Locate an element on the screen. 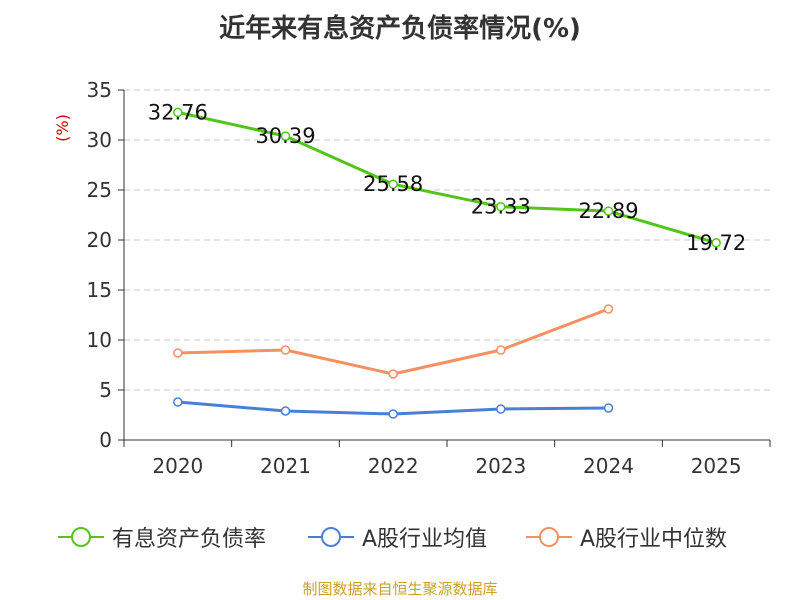 This screenshot has height=600, width=800. legend-item-industry-median: A股行业中位数 is located at coordinates (625, 537).